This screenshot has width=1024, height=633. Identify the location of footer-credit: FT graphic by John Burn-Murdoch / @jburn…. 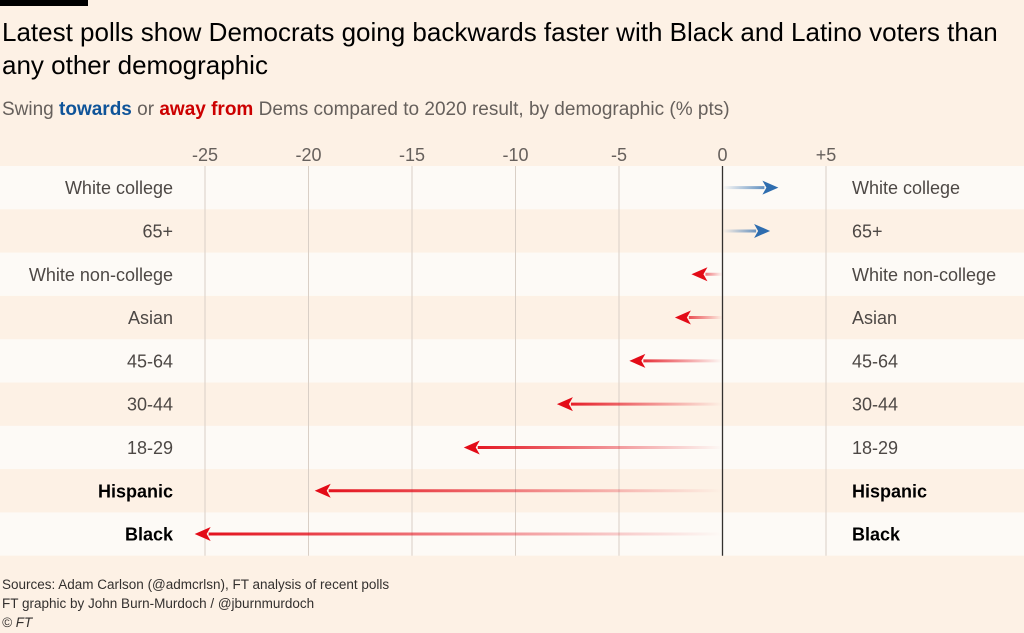
(158, 603).